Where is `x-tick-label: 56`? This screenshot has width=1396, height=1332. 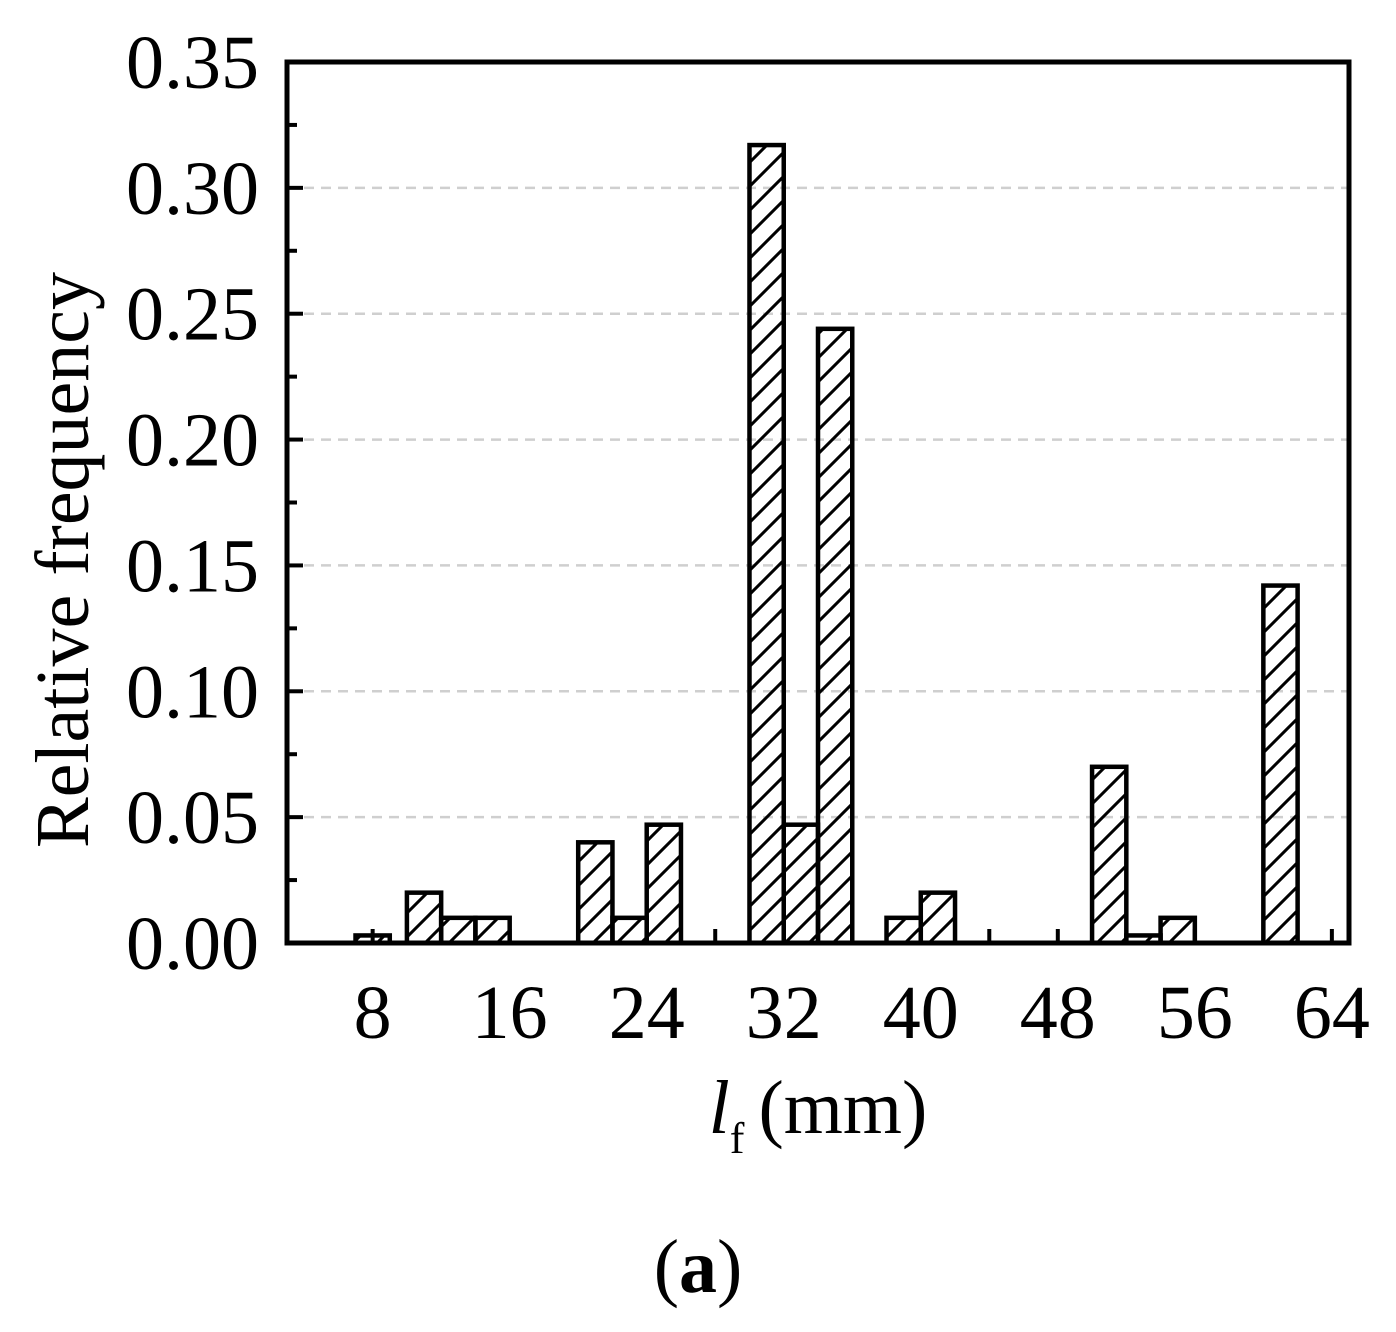
x-tick-label: 56 is located at coordinates (1195, 1013).